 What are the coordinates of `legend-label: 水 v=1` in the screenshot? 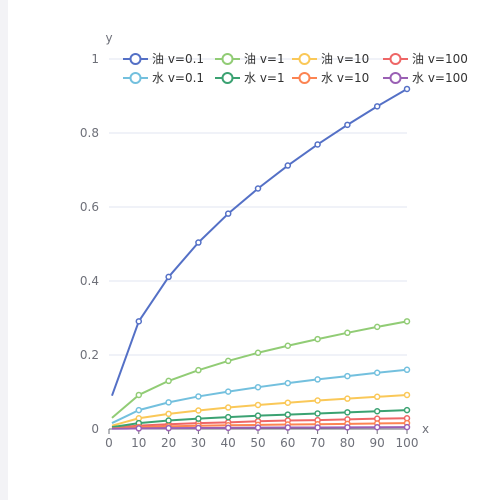 It's located at (264, 78).